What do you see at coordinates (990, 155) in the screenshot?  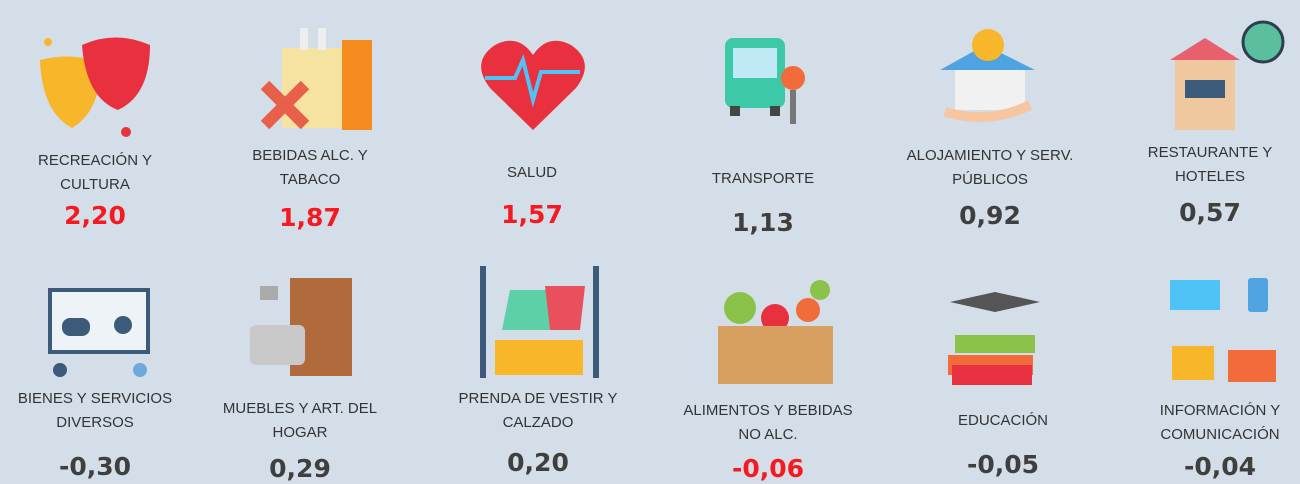 I see `item-label: ALOJAMIENTO Y SERV.` at bounding box center [990, 155].